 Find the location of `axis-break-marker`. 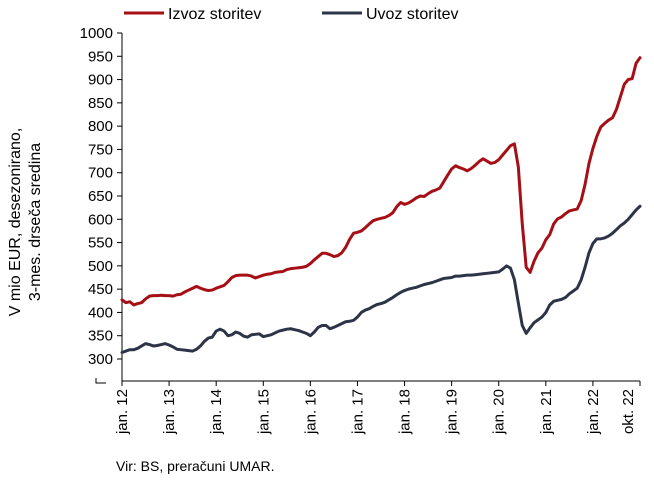

axis-break-marker is located at coordinates (100, 381).